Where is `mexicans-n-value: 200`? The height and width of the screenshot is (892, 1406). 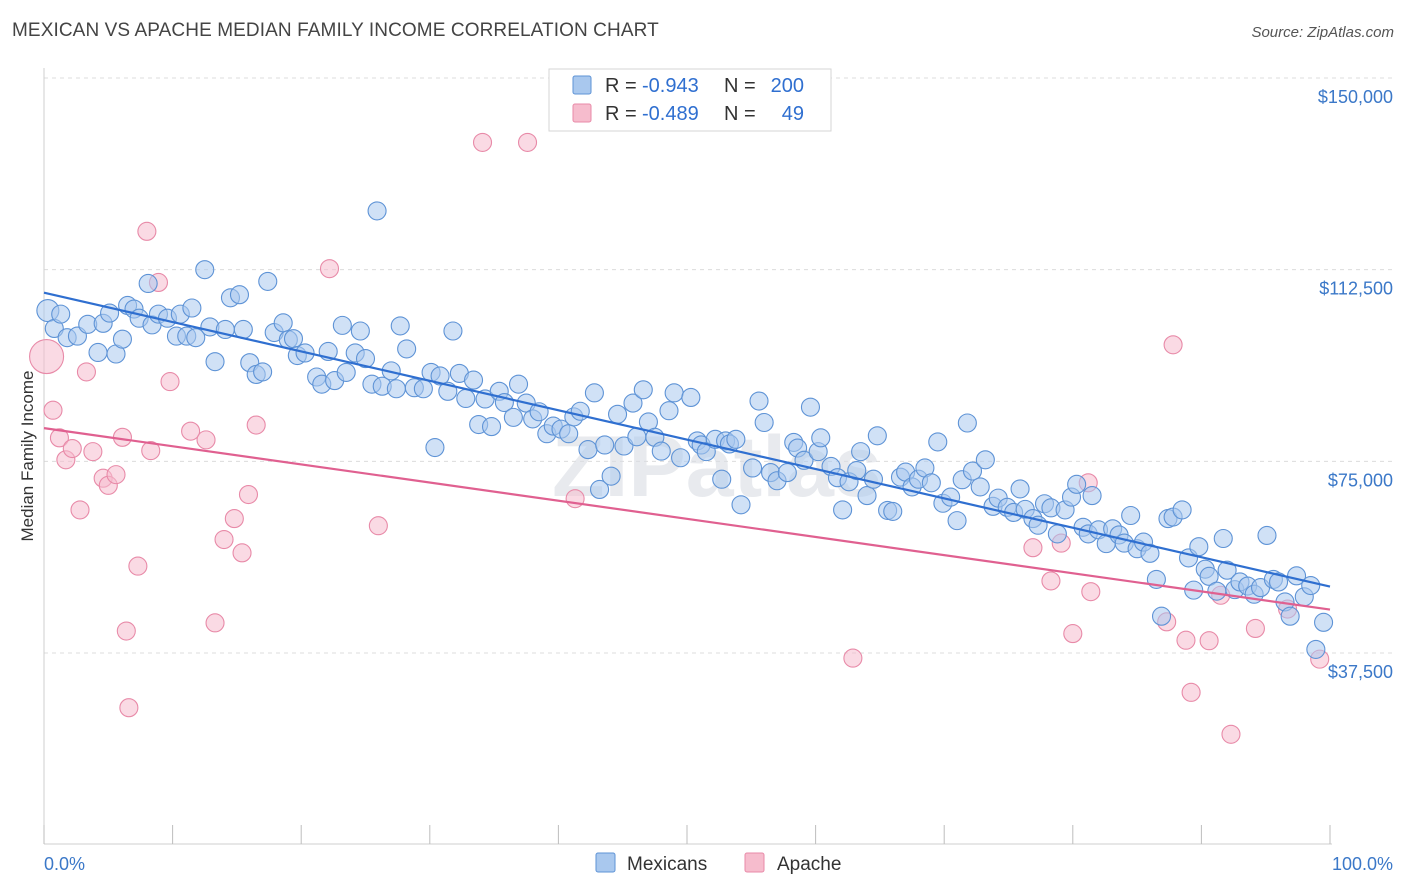
mexicans-n-value: 200 is located at coordinates (787, 86).